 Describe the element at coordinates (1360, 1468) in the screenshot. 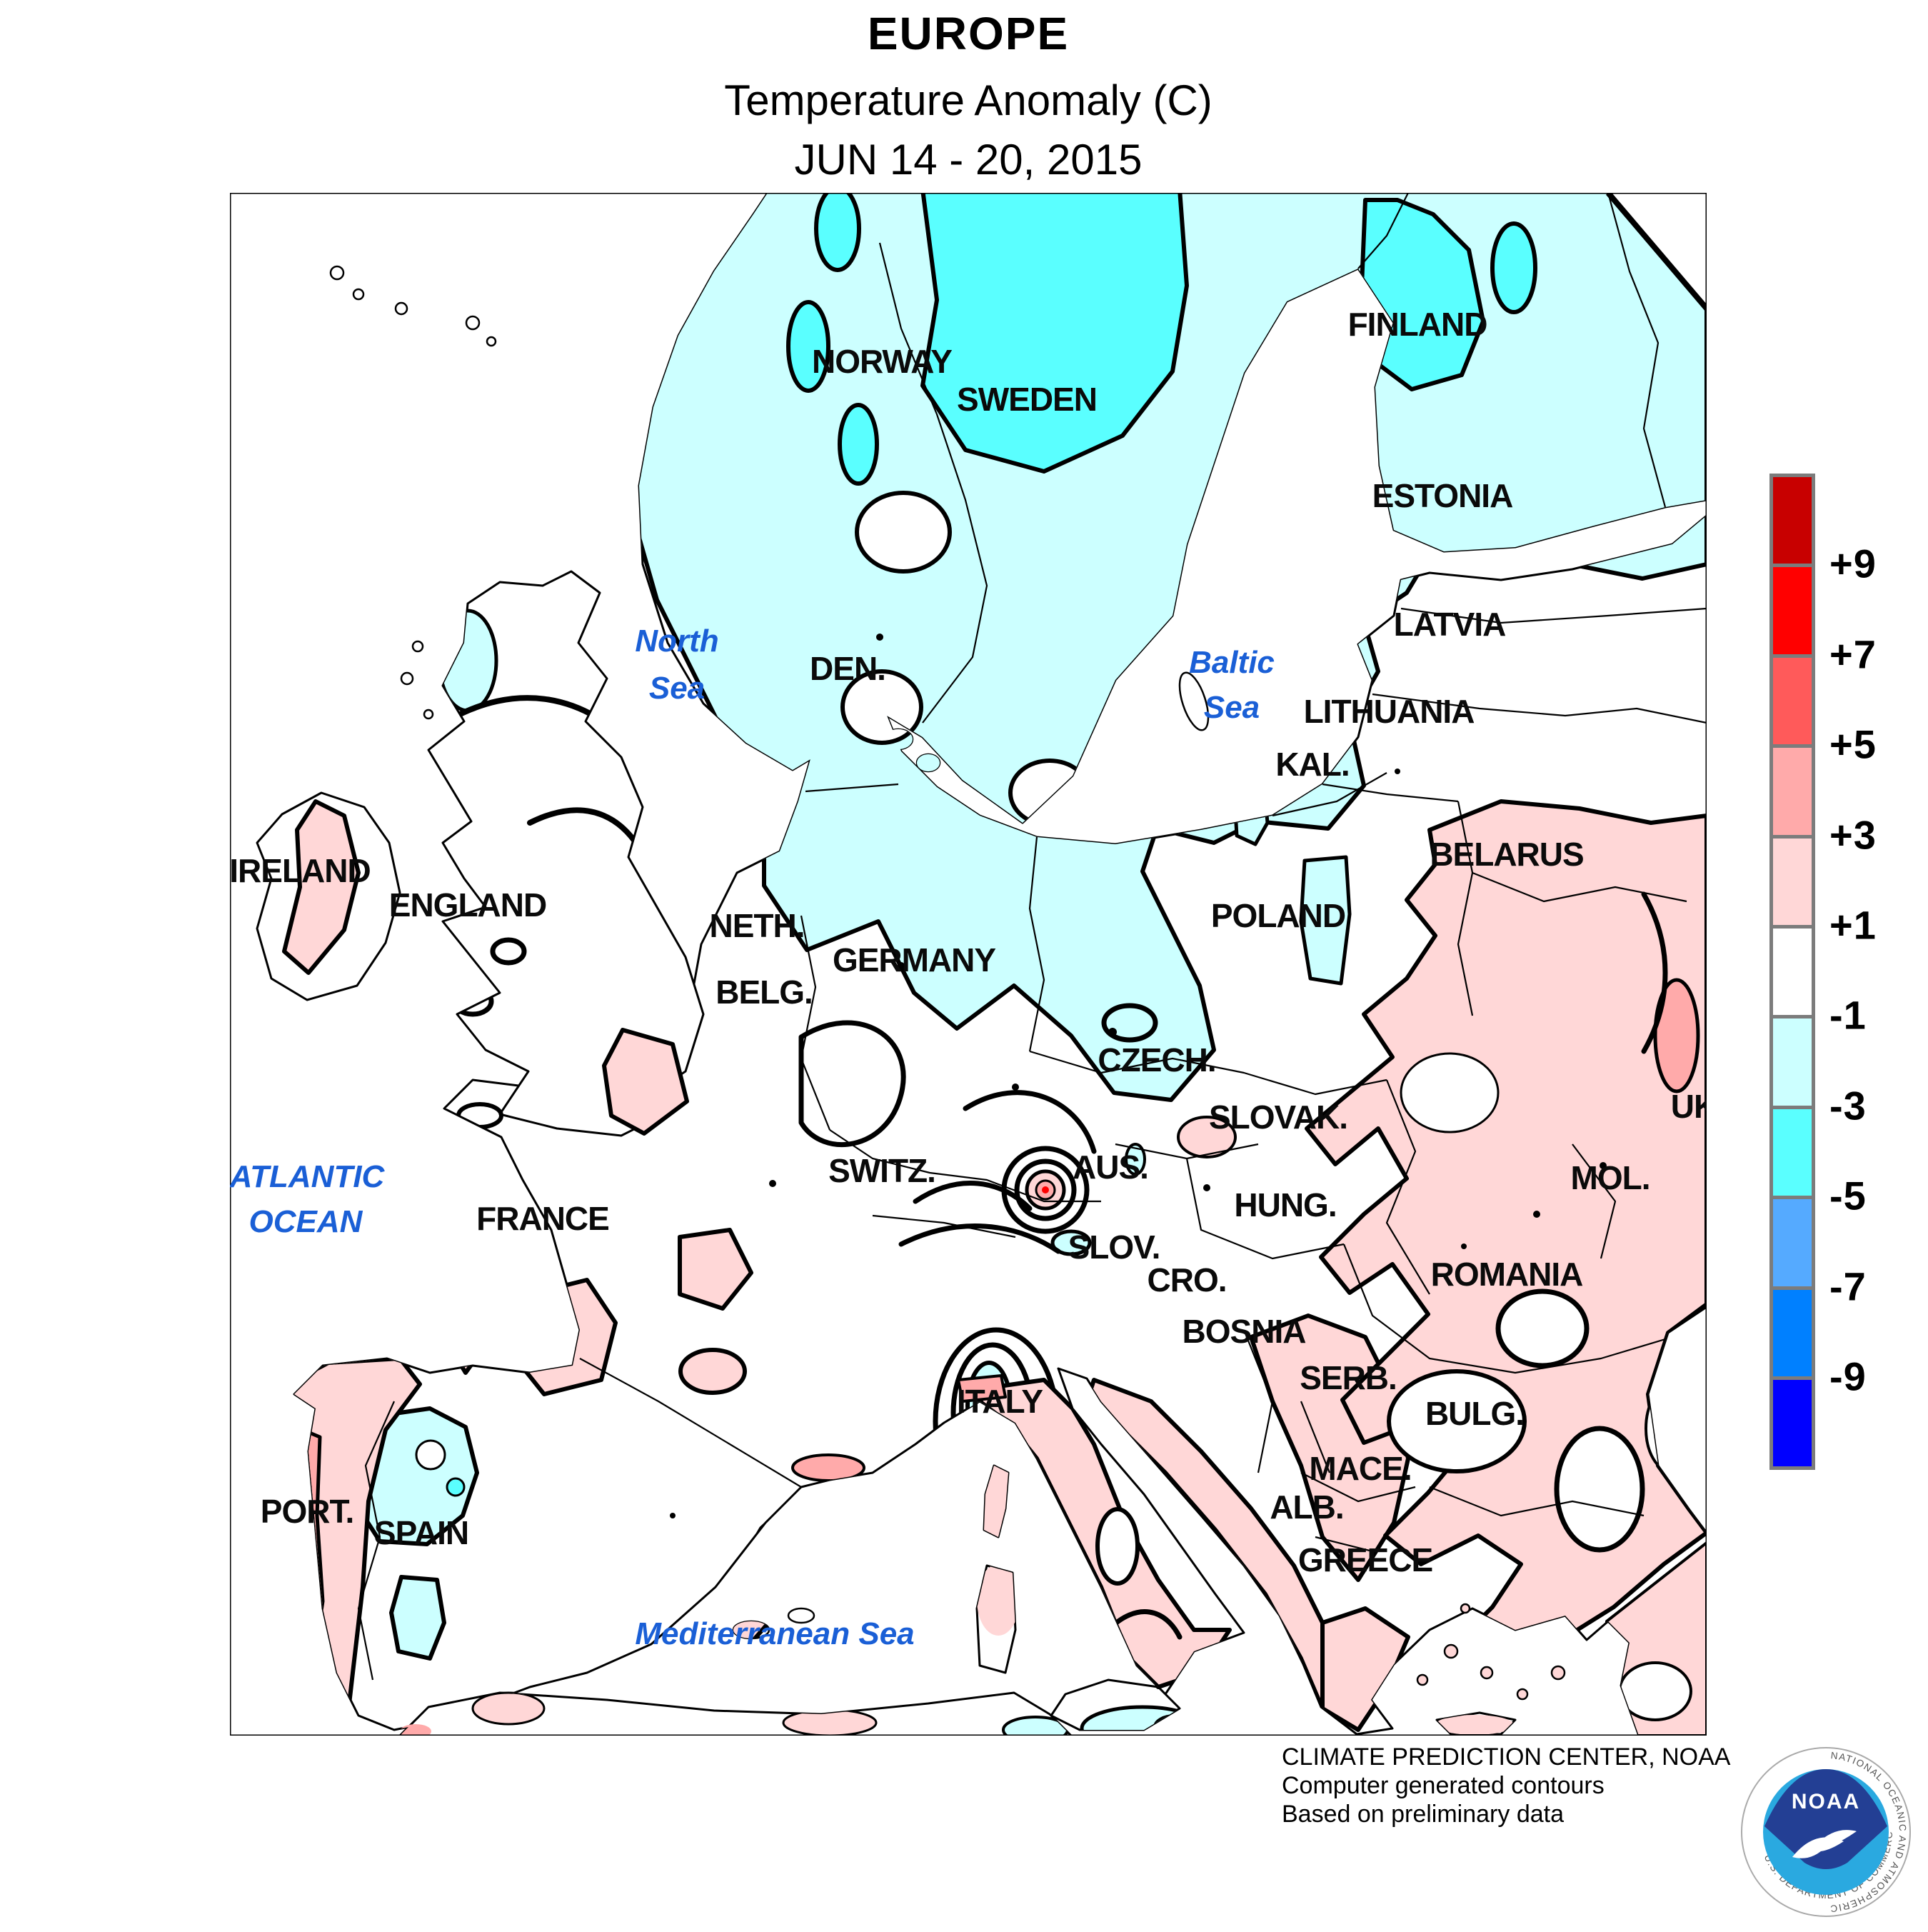

I see `country-label-mace: MACE.` at that location.